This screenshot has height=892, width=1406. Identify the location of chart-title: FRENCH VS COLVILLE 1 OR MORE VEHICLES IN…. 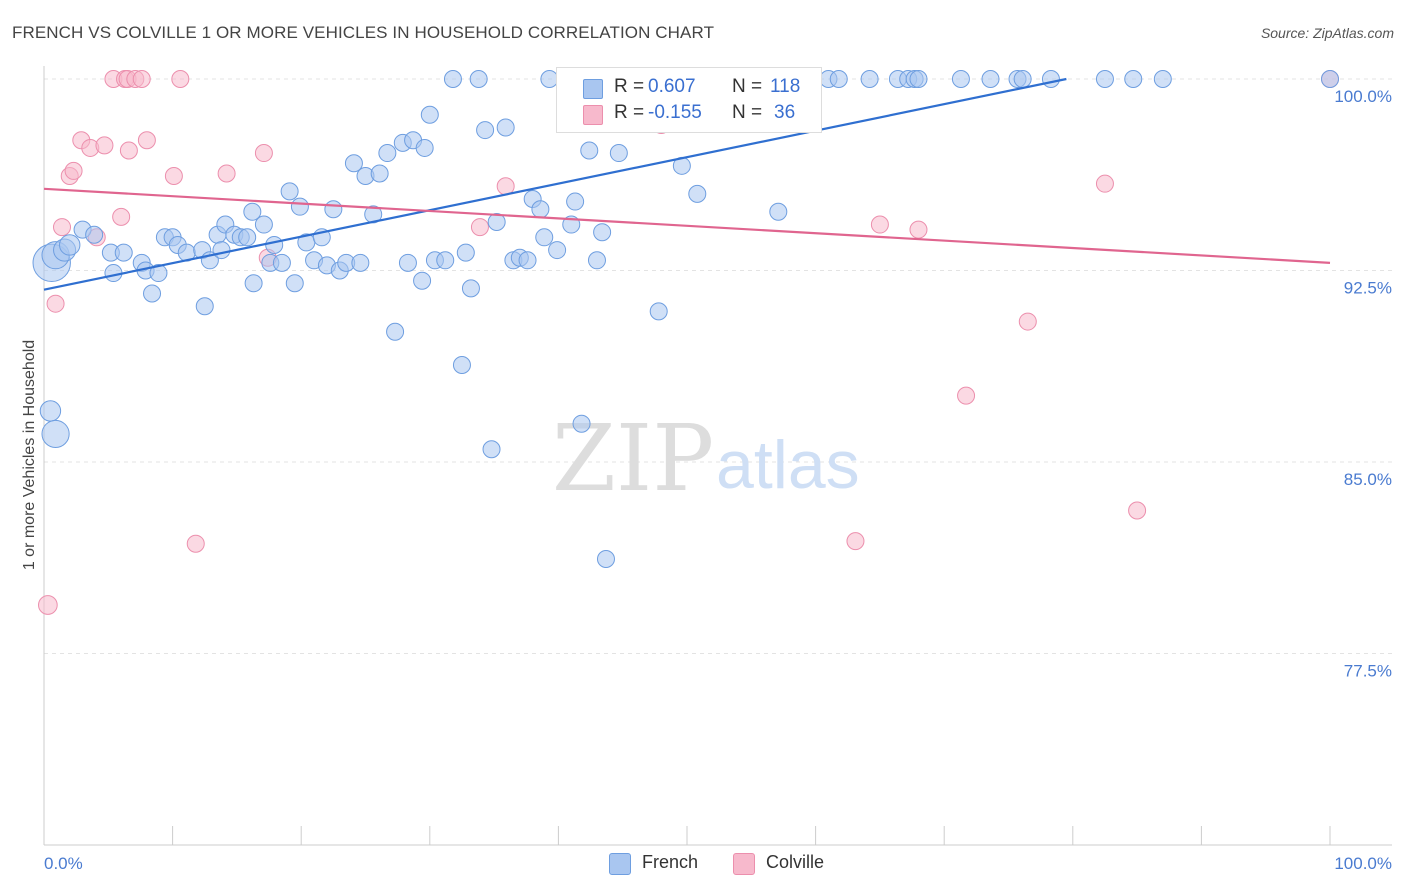
(363, 32).